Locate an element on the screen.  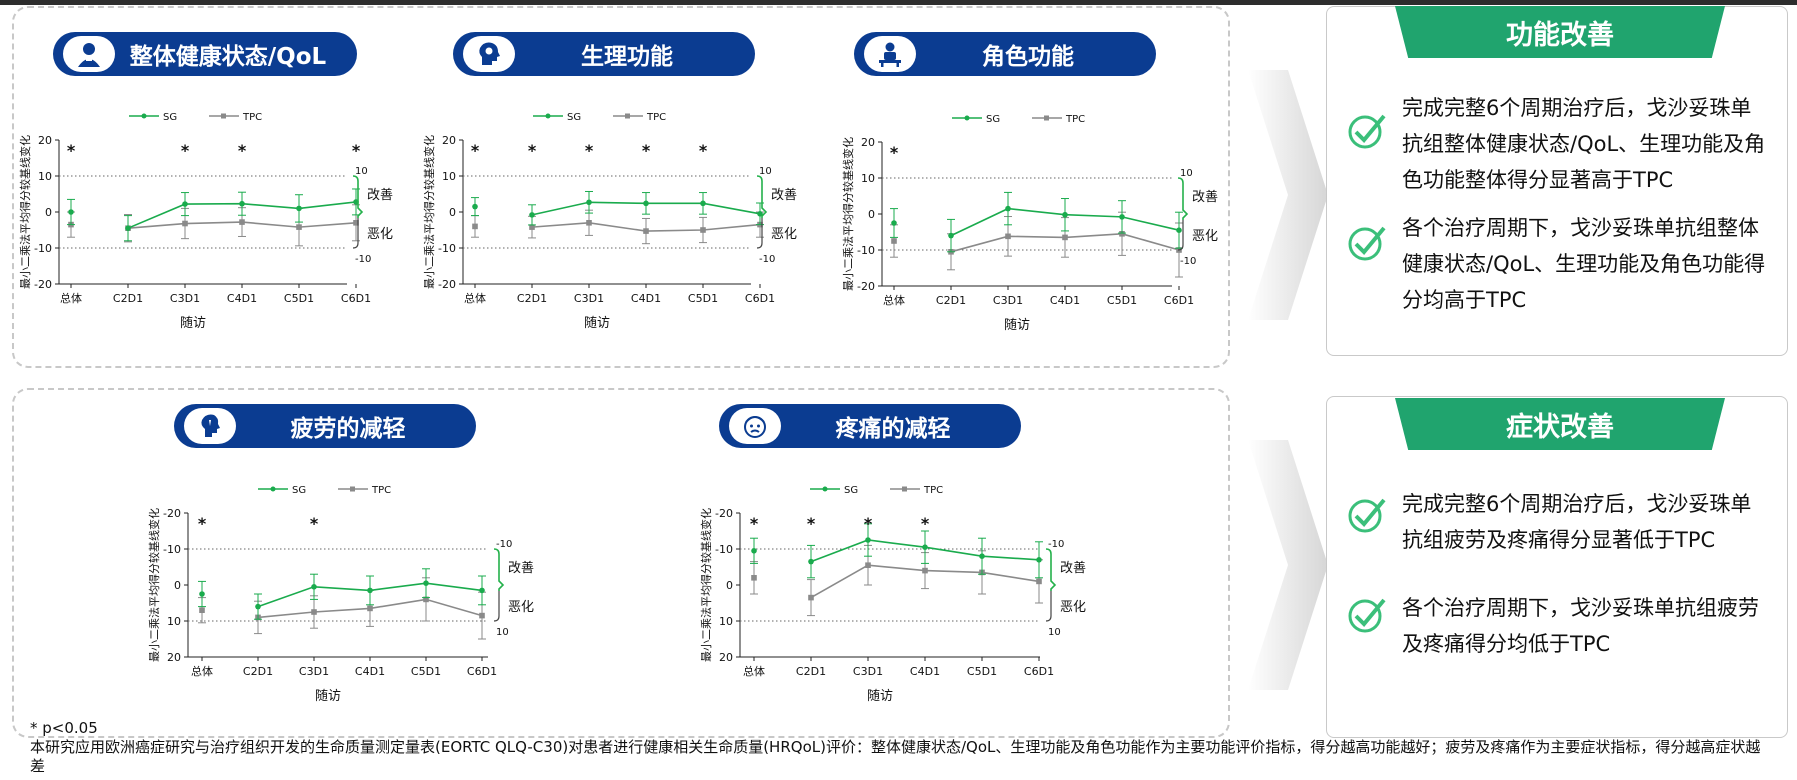
person-icon is located at coordinates (89, 54).